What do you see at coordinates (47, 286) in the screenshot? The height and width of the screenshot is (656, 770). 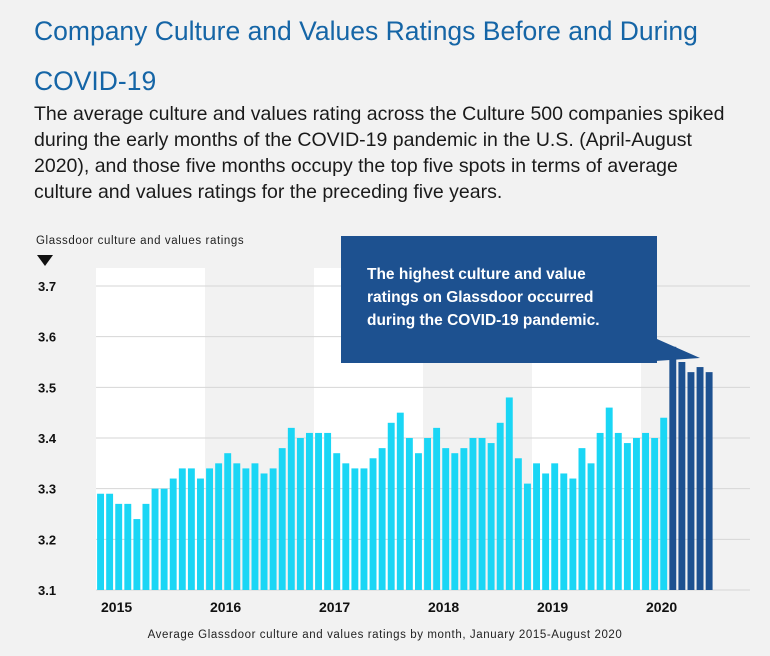 I see `y-tick-label: 3.7` at bounding box center [47, 286].